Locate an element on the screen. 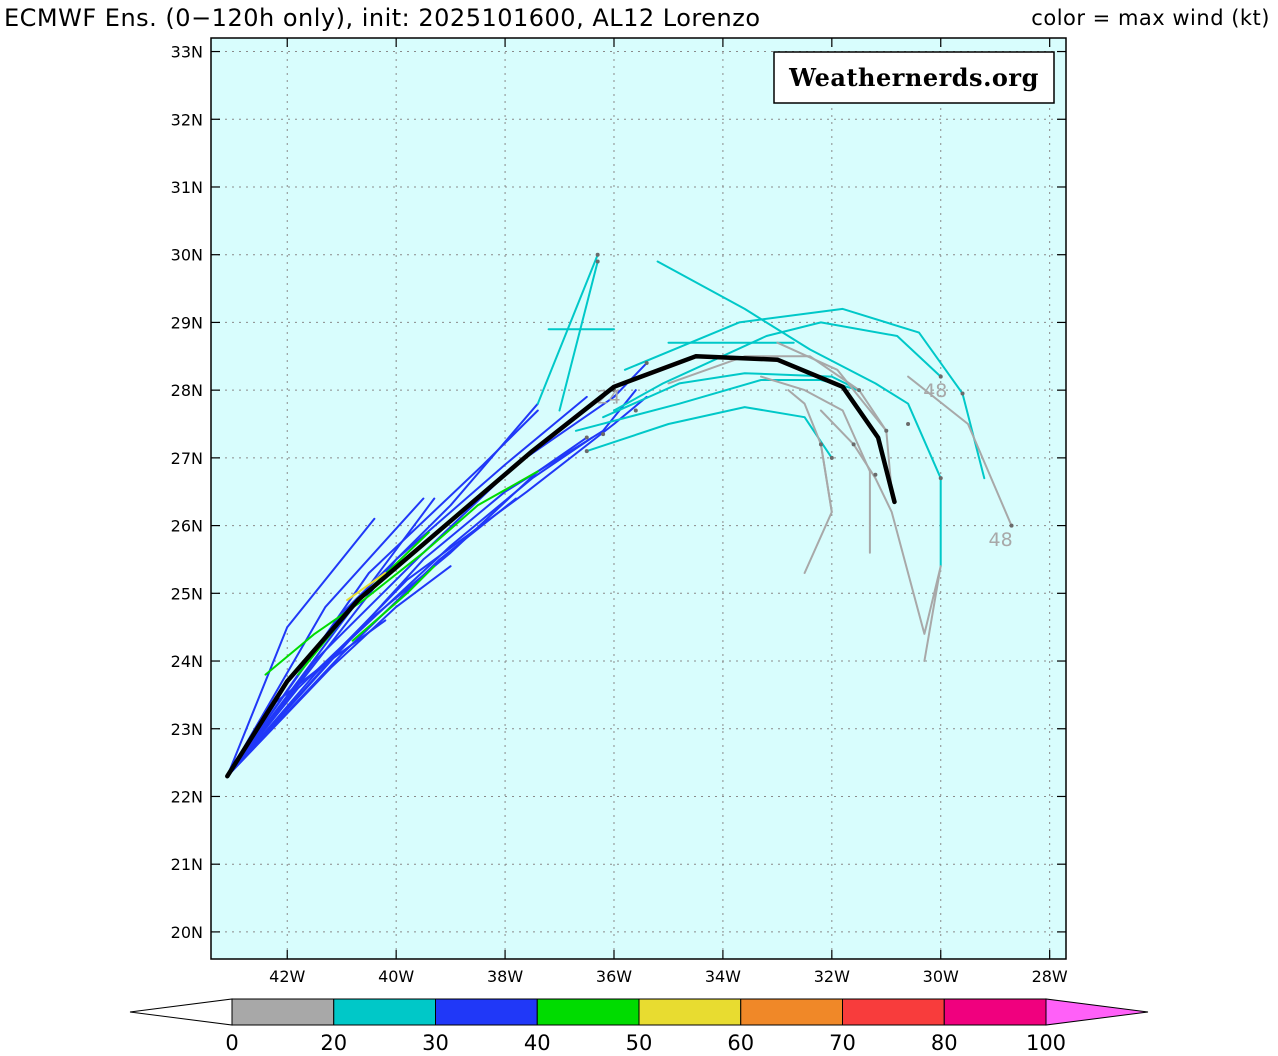 The height and width of the screenshot is (1056, 1278). watermark-text: Weathernerds.org is located at coordinates (913, 77).